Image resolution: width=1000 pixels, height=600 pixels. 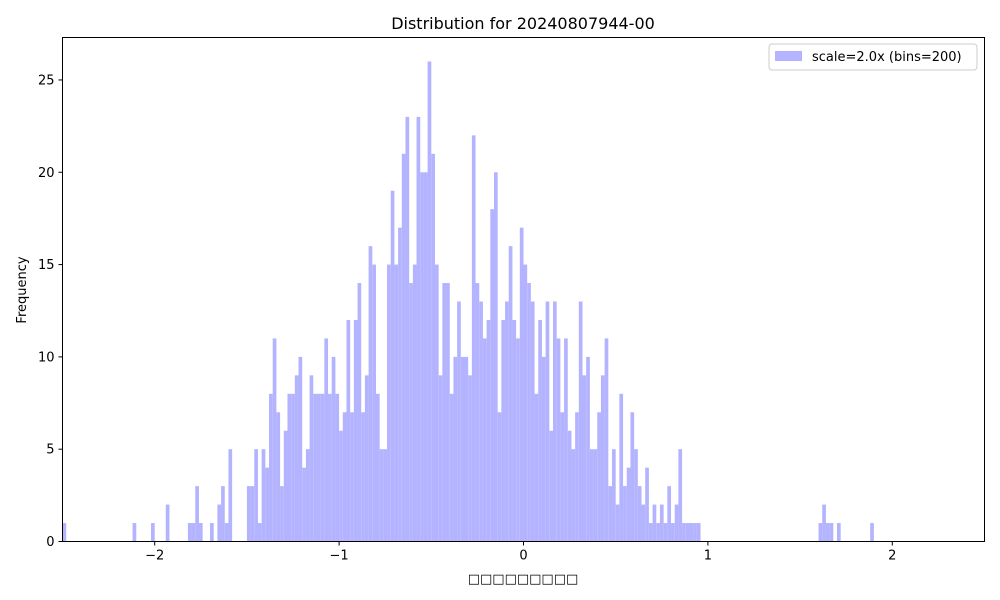 What do you see at coordinates (873, 57) in the screenshot?
I see `legend: scale=2.0x (bins=200)` at bounding box center [873, 57].